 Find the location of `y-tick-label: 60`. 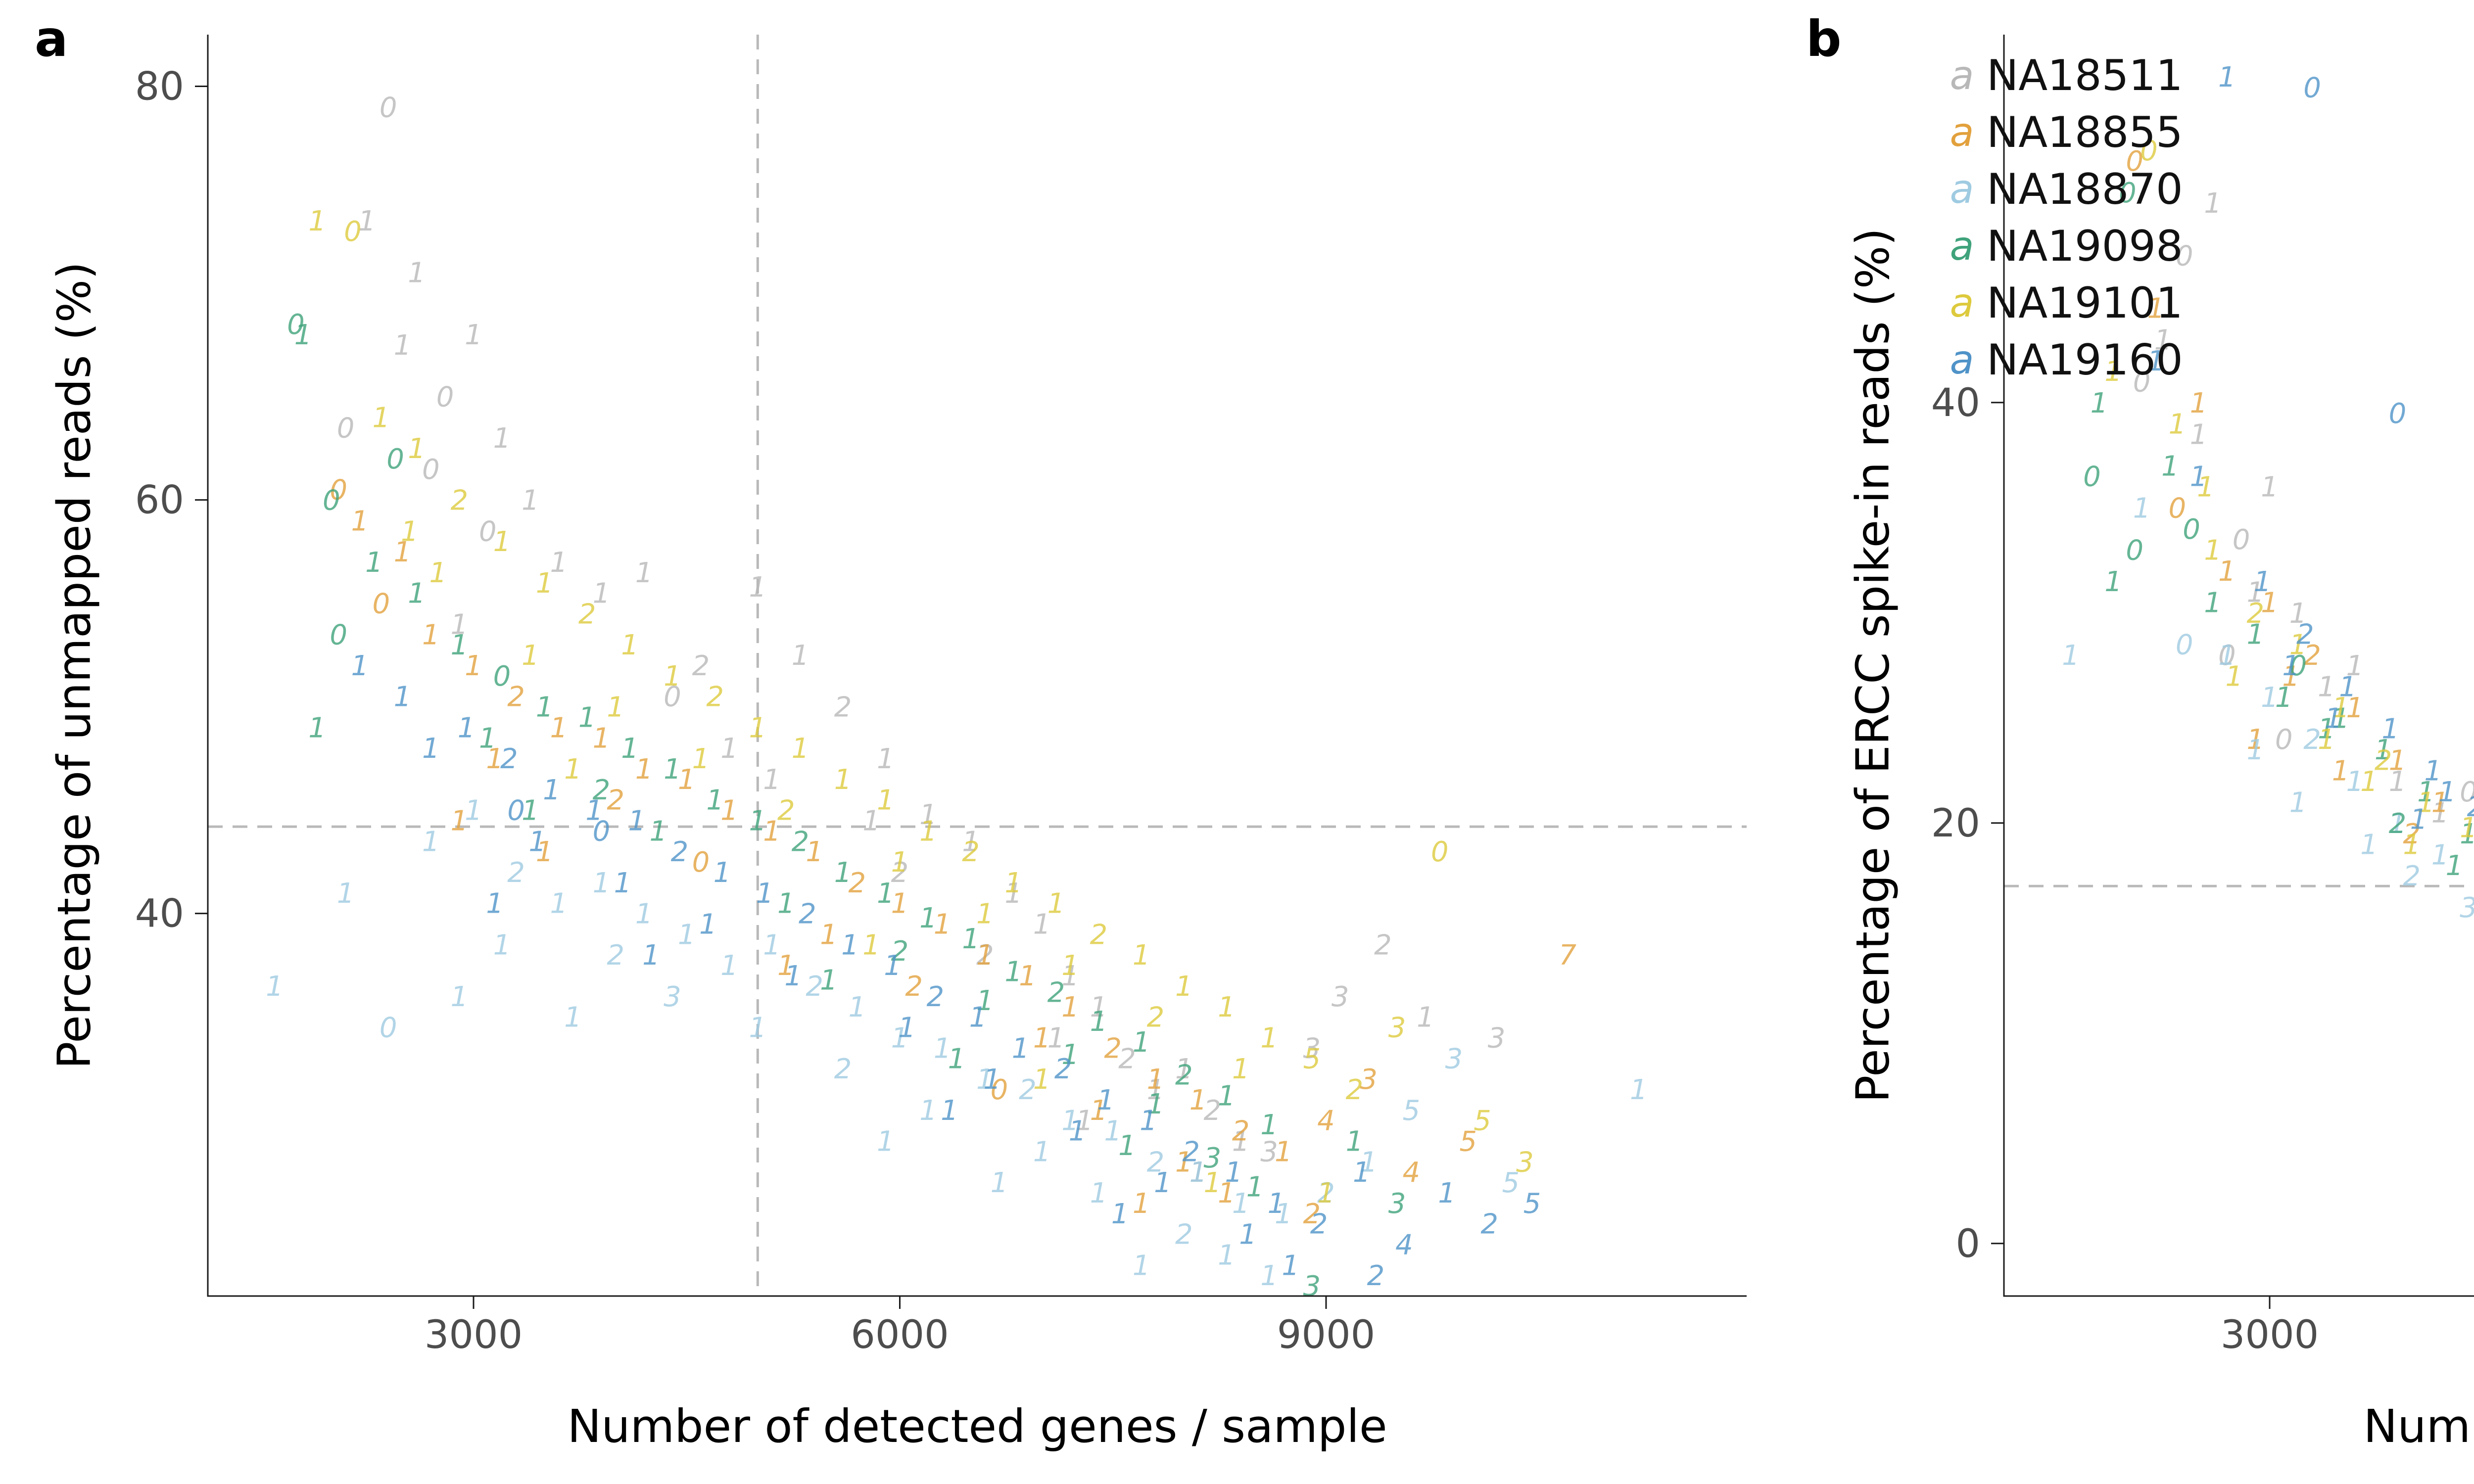

y-tick-label: 60 is located at coordinates (159, 500).